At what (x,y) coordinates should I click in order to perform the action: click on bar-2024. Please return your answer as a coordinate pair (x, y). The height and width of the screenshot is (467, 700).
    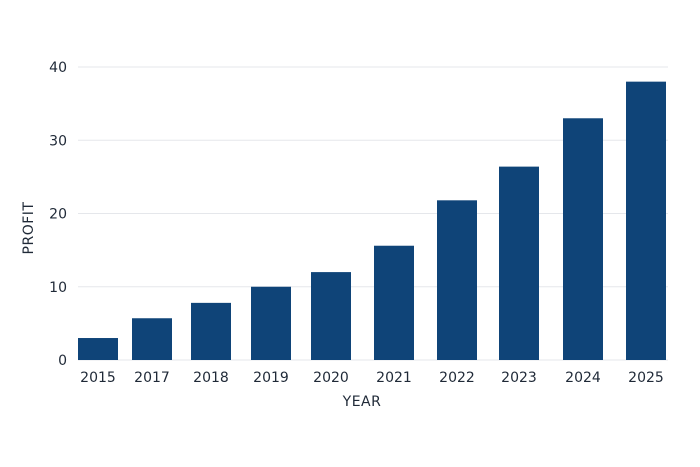
    Looking at the image, I should click on (583, 239).